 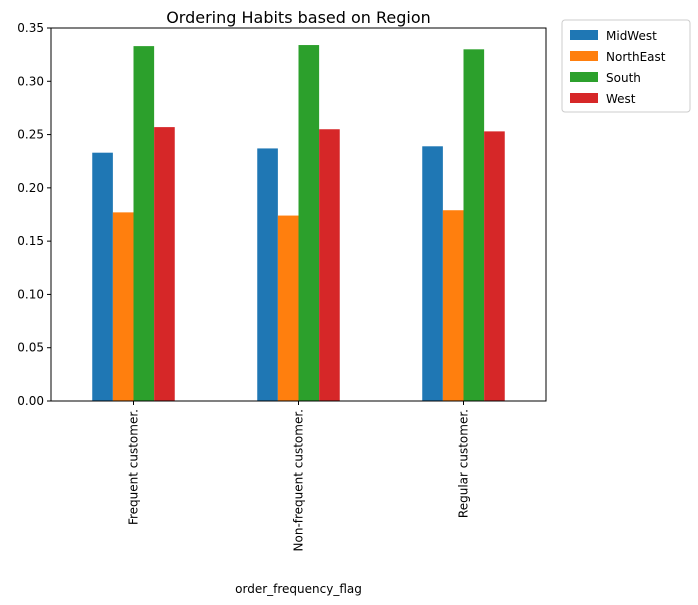 I want to click on x-axis-title: order_frequency_flag, so click(x=298, y=589).